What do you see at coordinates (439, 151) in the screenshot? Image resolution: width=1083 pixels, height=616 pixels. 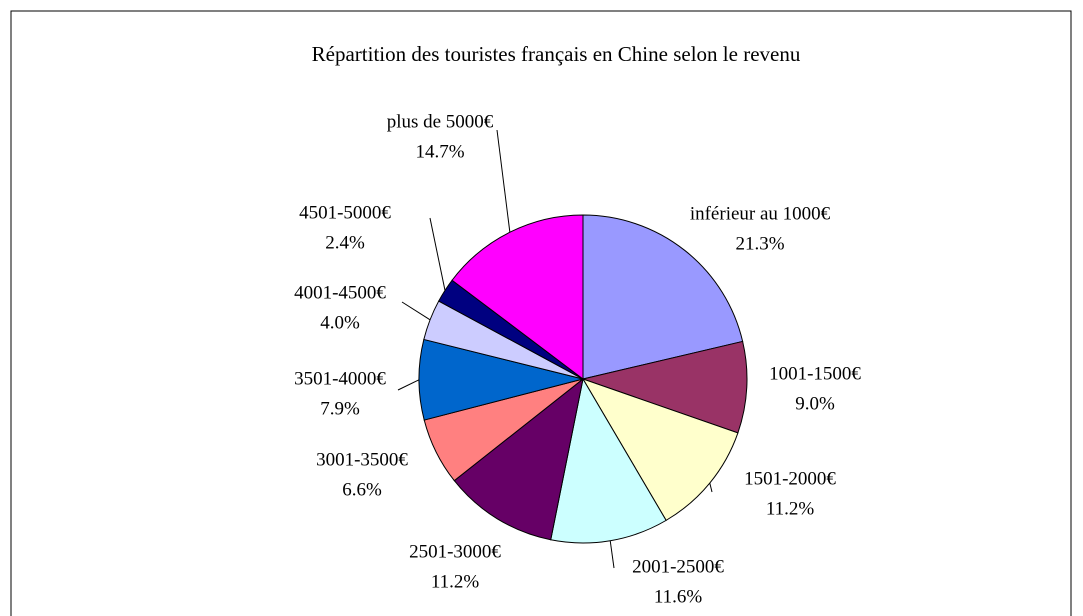 I see `slice-value-label: 14.7%` at bounding box center [439, 151].